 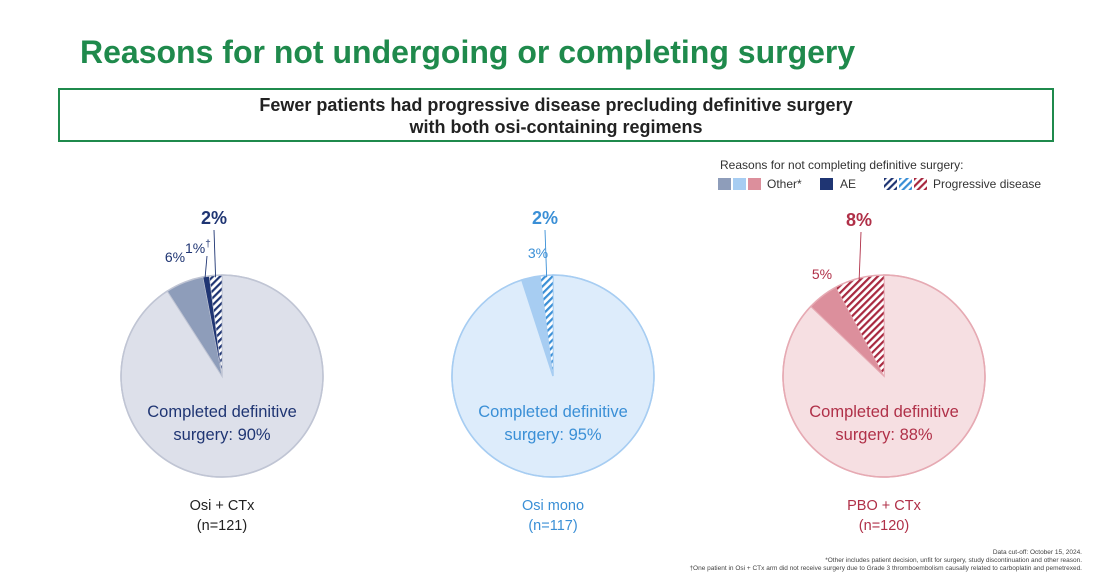 What do you see at coordinates (987, 184) in the screenshot?
I see `legend-label-progressive-disease: Progressive disease` at bounding box center [987, 184].